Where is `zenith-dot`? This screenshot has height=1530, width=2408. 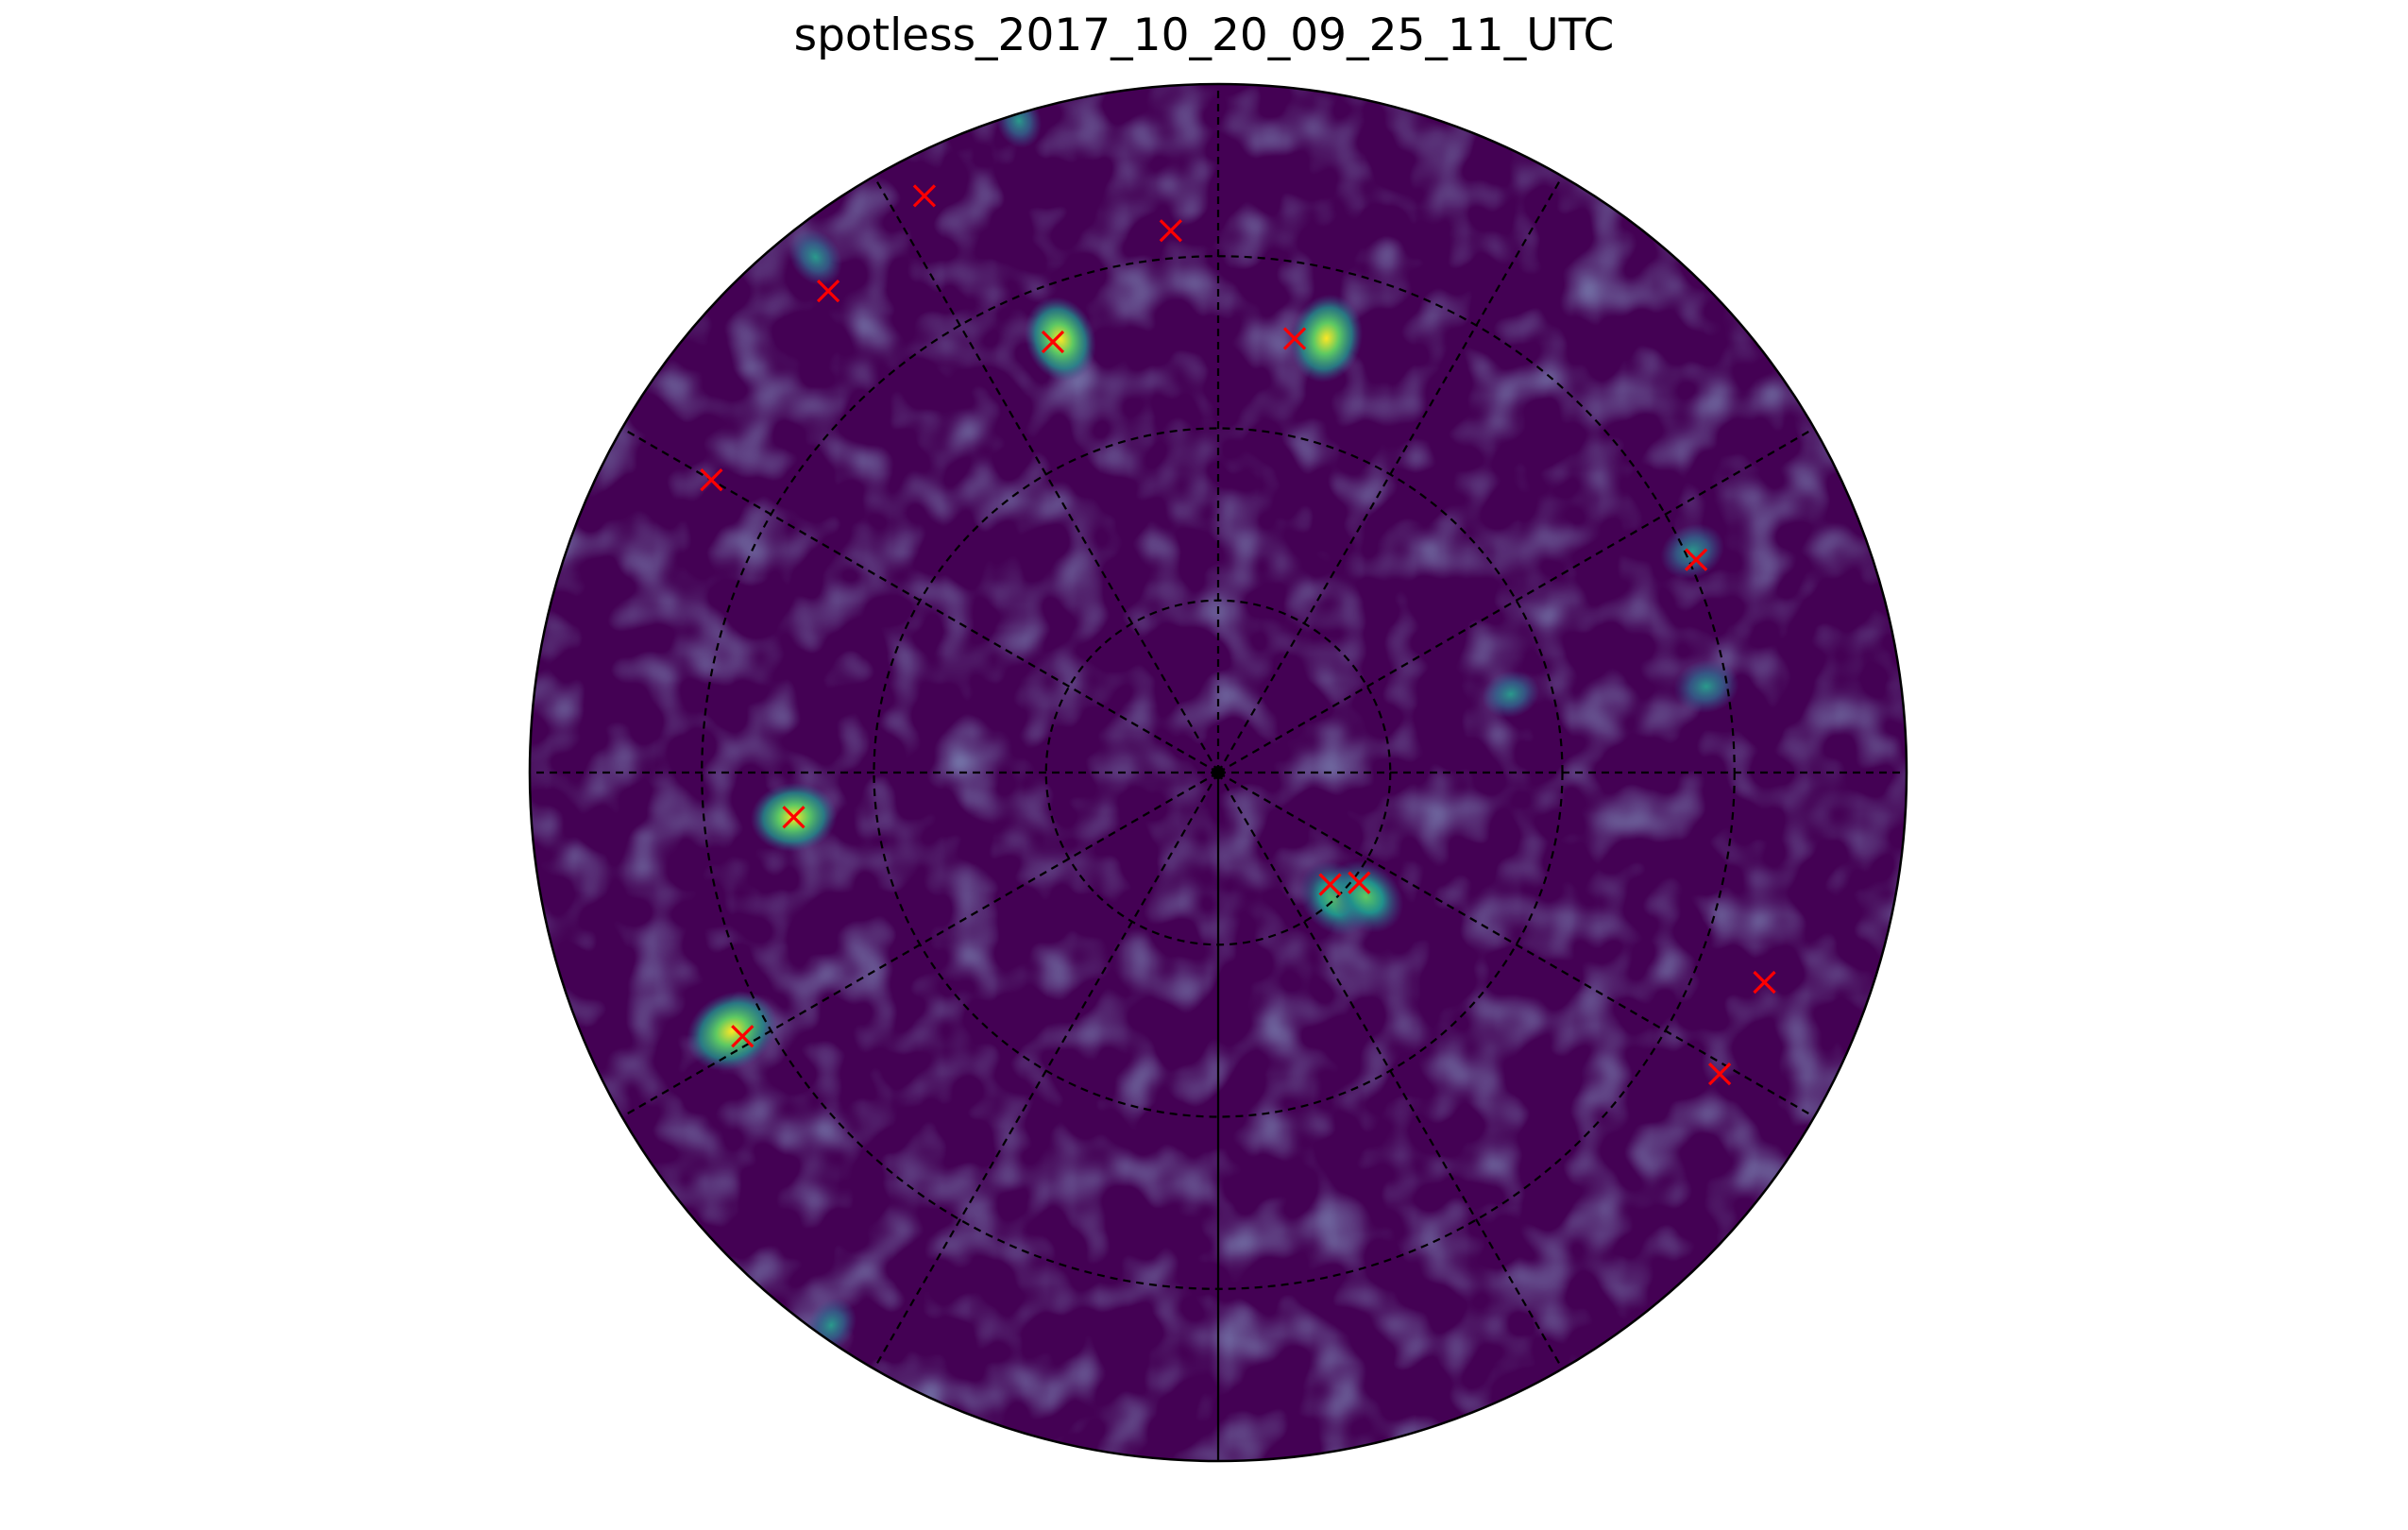
zenith-dot is located at coordinates (1218, 772).